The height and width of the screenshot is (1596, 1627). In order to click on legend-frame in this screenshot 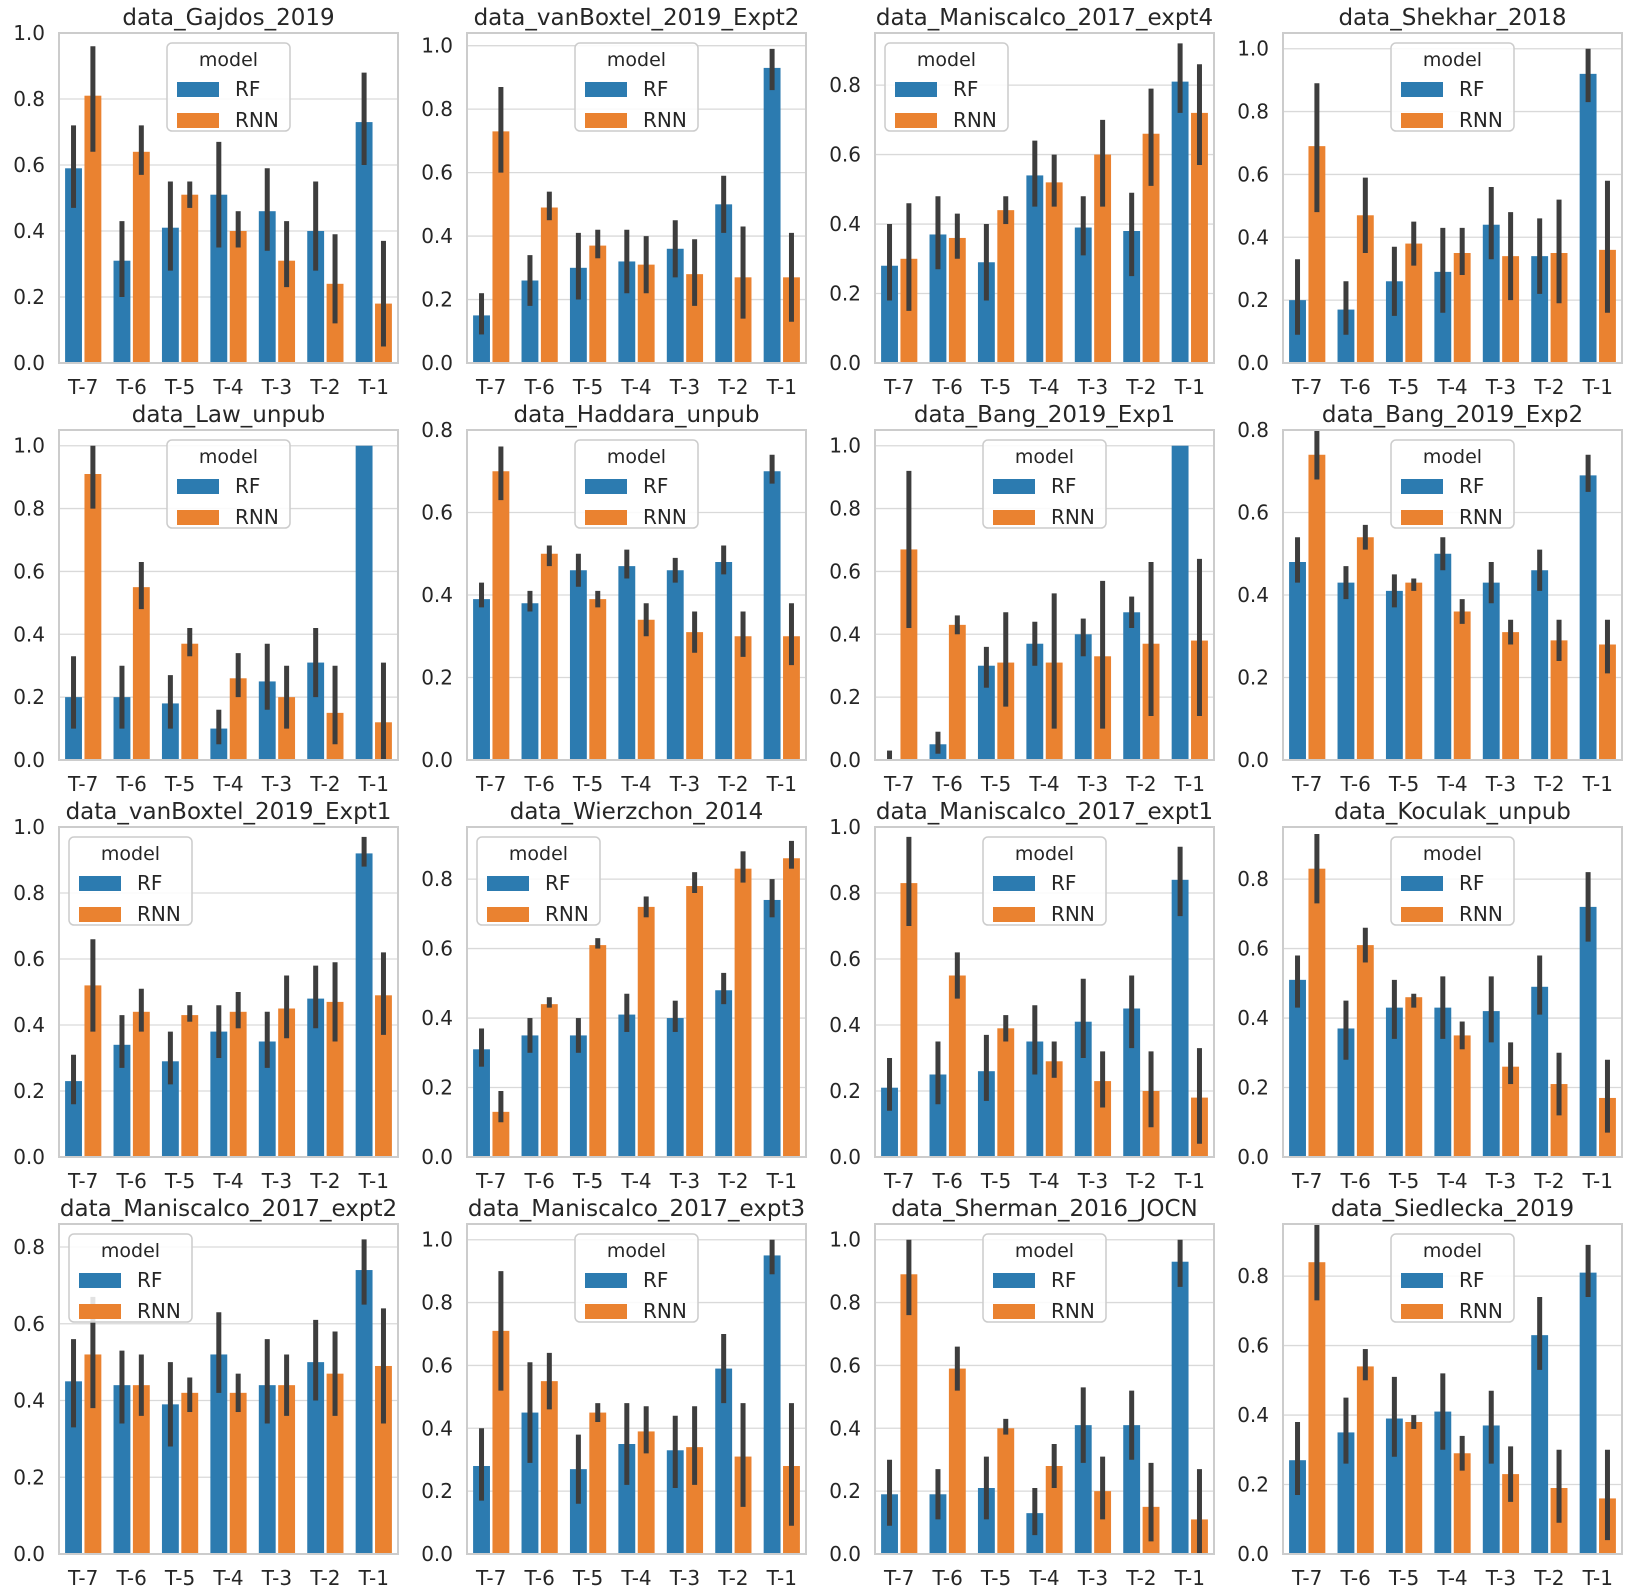, I will do `click(1452, 881)`.